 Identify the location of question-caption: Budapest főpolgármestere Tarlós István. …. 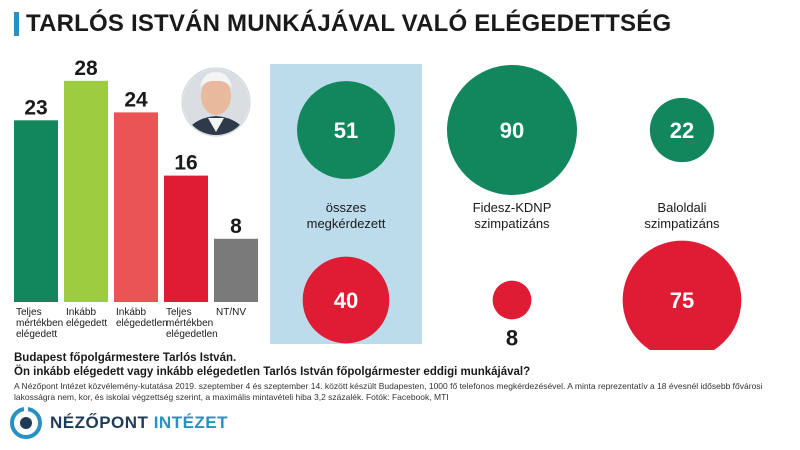
(404, 365).